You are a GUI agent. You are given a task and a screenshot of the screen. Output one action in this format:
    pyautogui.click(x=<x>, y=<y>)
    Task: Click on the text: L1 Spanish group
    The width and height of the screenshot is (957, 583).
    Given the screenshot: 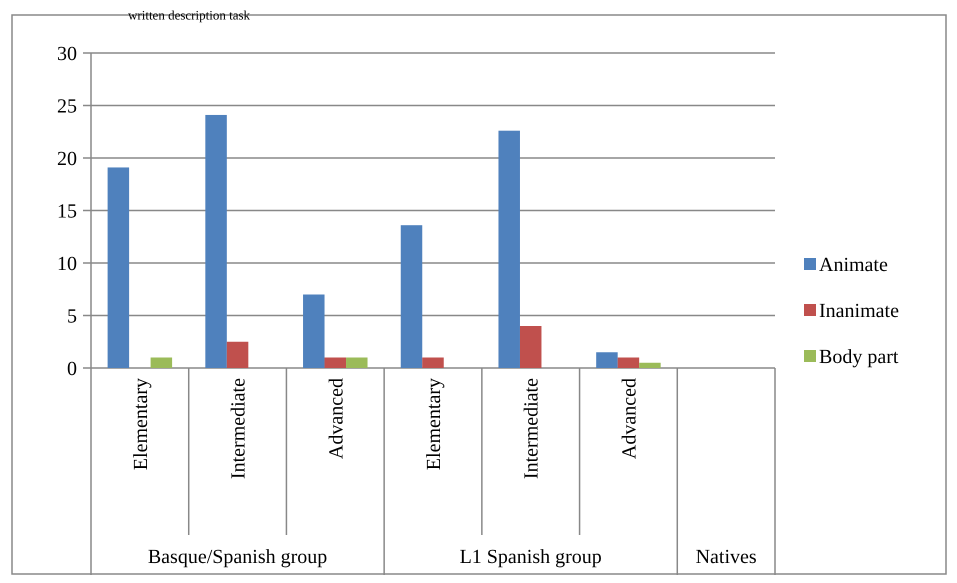 What is the action you would take?
    pyautogui.click(x=531, y=557)
    